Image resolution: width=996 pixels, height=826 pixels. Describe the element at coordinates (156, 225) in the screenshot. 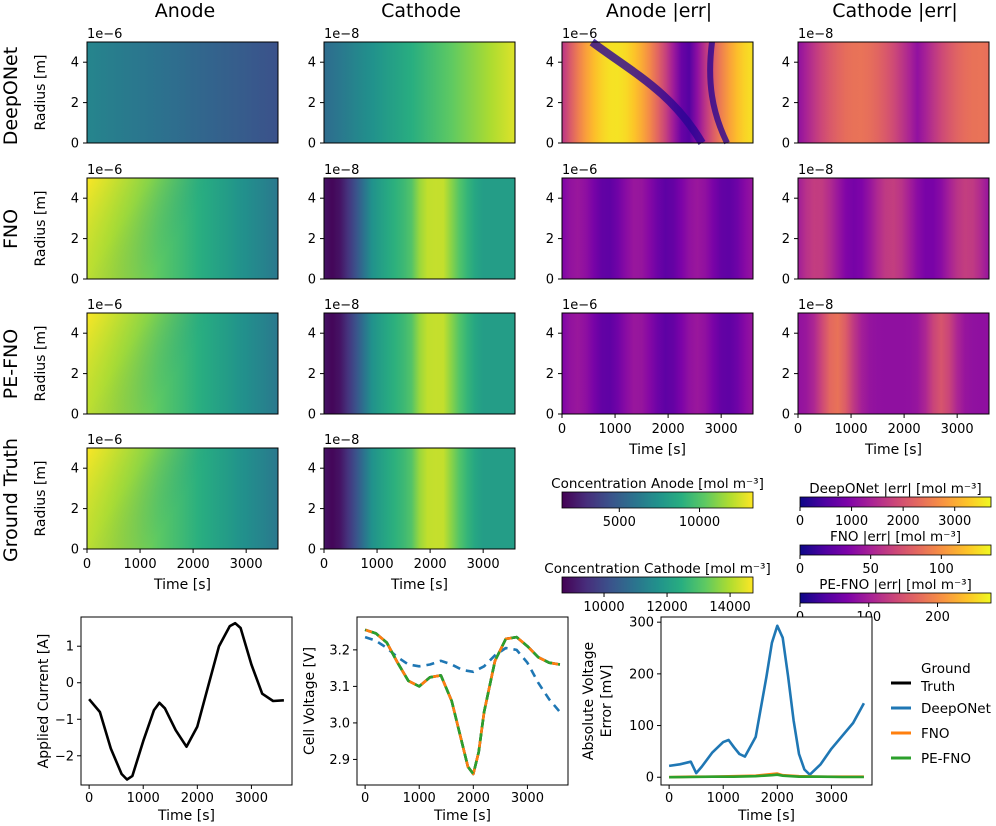

I see `heatmap-panel-r1-c0: 1e−6 0 2 4 Radius [m]` at that location.